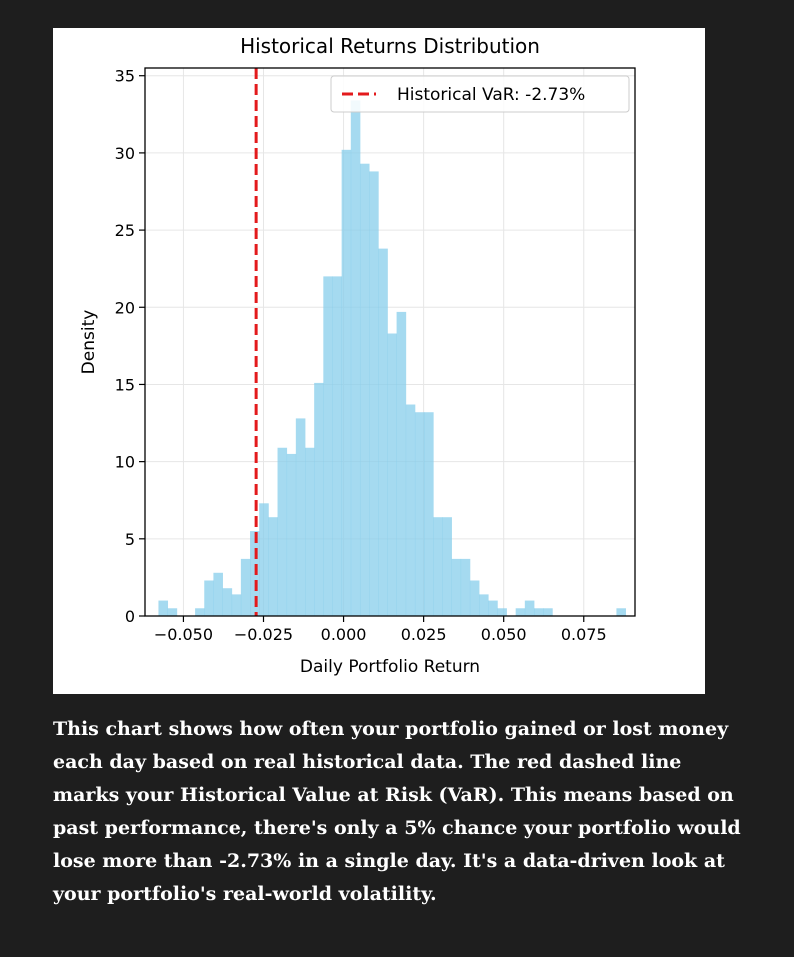 The width and height of the screenshot is (794, 957). I want to click on x-tick-label: 0.050, so click(504, 634).